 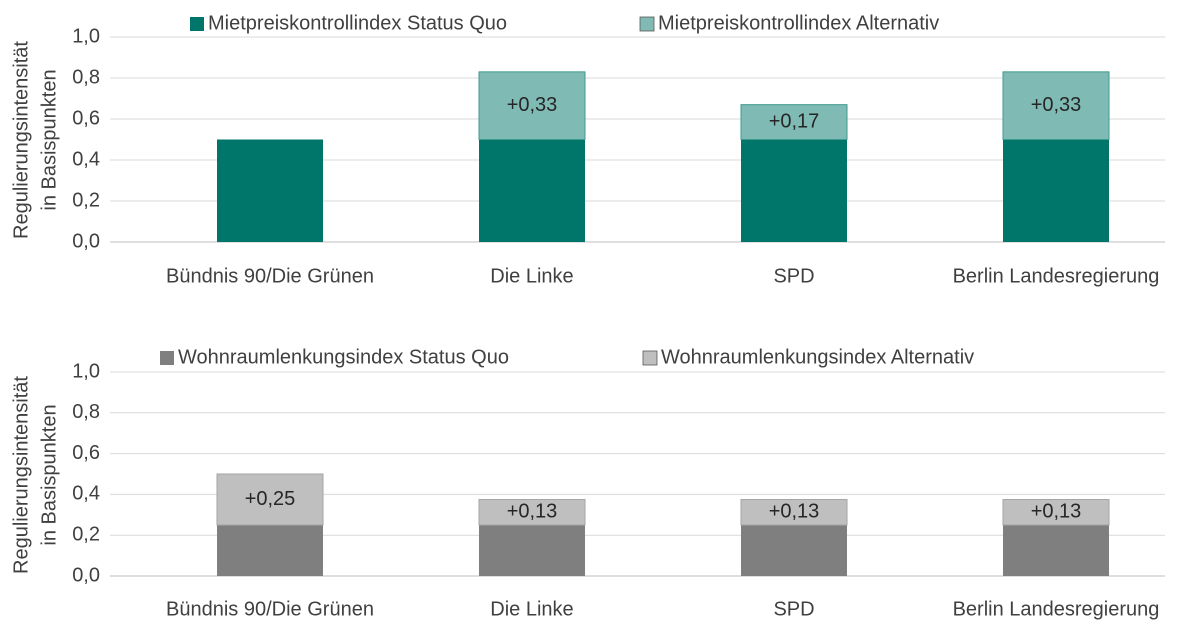 What do you see at coordinates (357, 23) in the screenshot?
I see `legend-label: Mietpreiskontrollindex Status Quo` at bounding box center [357, 23].